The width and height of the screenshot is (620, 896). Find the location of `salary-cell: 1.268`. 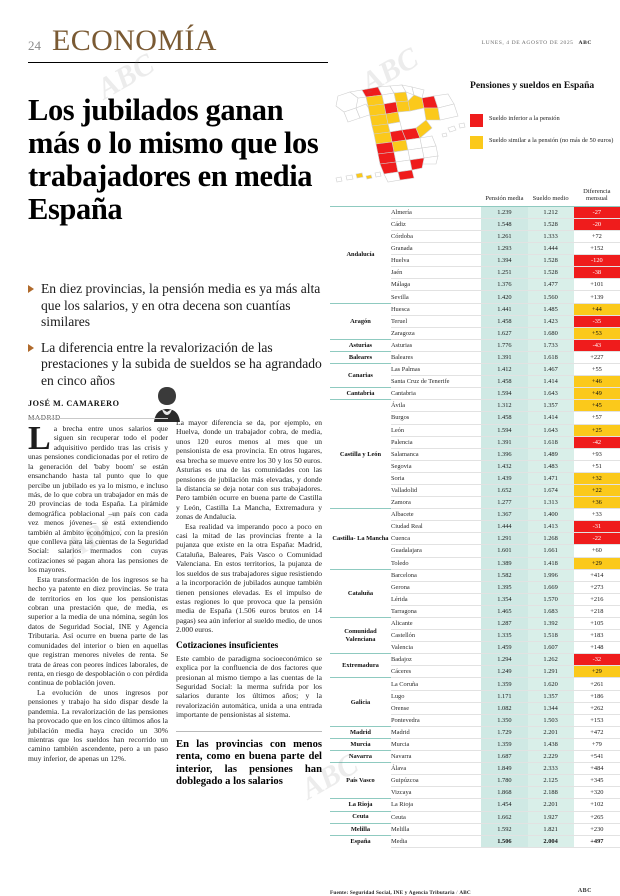

salary-cell: 1.268 is located at coordinates (550, 539).